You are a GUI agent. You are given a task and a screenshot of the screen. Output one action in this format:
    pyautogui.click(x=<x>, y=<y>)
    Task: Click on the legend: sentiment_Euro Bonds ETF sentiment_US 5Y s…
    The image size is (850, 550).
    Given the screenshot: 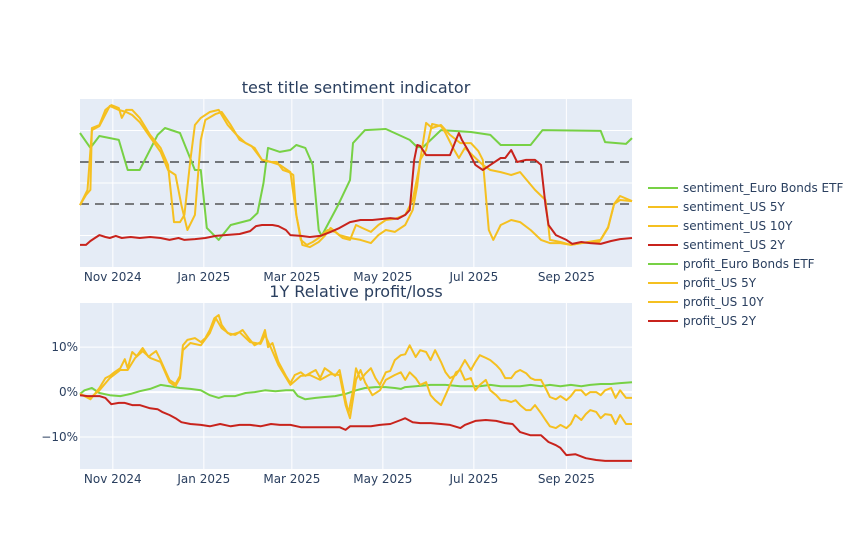 What is the action you would take?
    pyautogui.click(x=745, y=254)
    